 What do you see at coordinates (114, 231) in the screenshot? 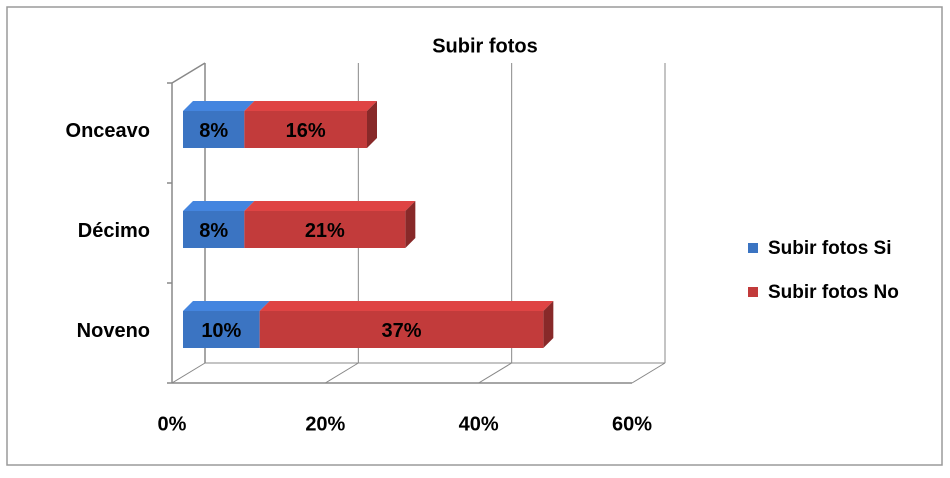
I see `y-tick-label: Décimo` at bounding box center [114, 231].